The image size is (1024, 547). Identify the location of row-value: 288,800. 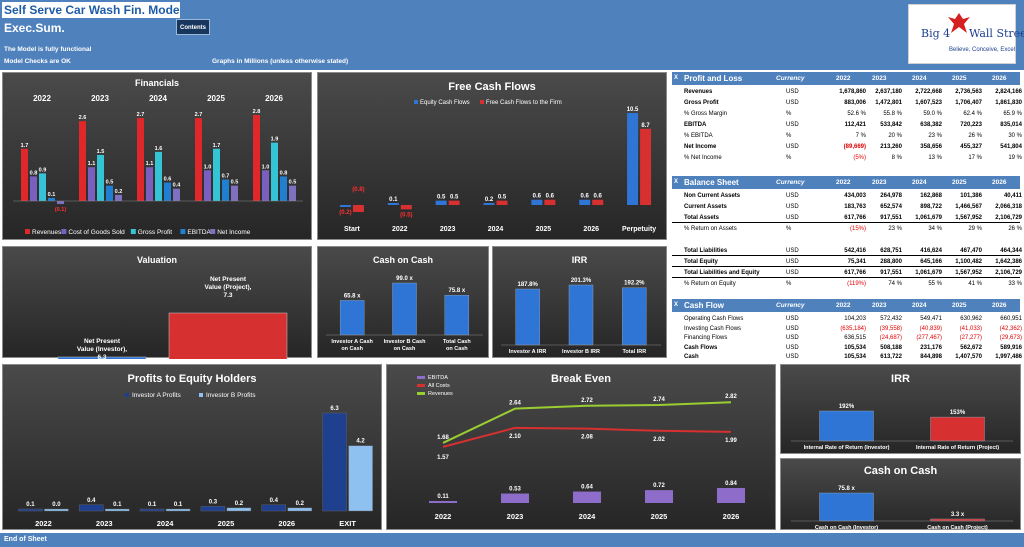
(891, 262).